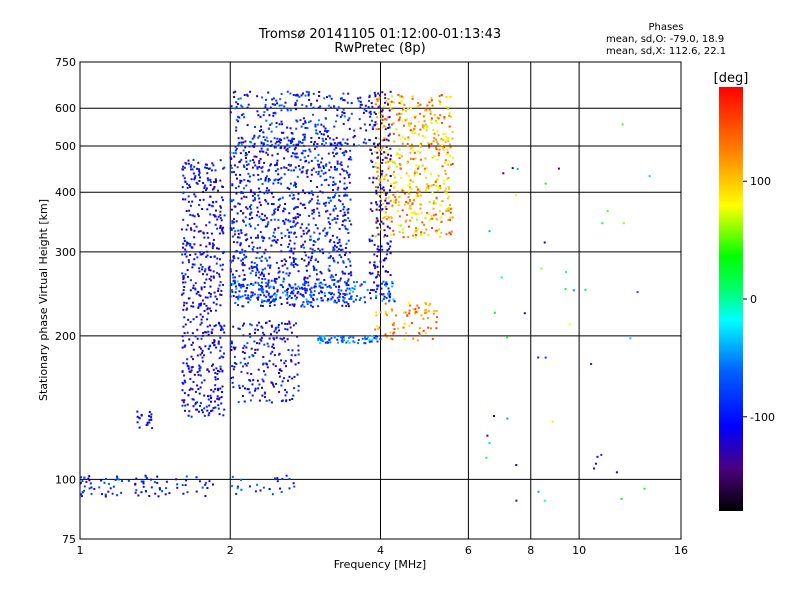 This screenshot has height=600, width=800. Describe the element at coordinates (65, 252) in the screenshot. I see `y-tick-label: 300` at that location.